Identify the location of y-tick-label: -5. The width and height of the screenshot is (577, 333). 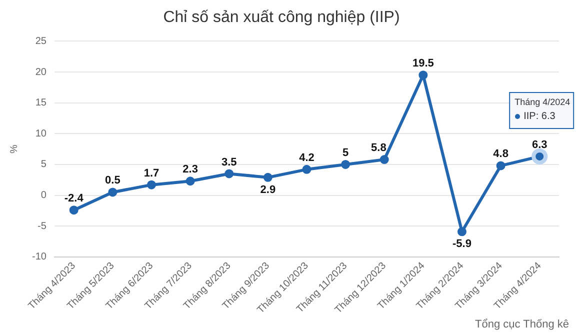
(42, 226).